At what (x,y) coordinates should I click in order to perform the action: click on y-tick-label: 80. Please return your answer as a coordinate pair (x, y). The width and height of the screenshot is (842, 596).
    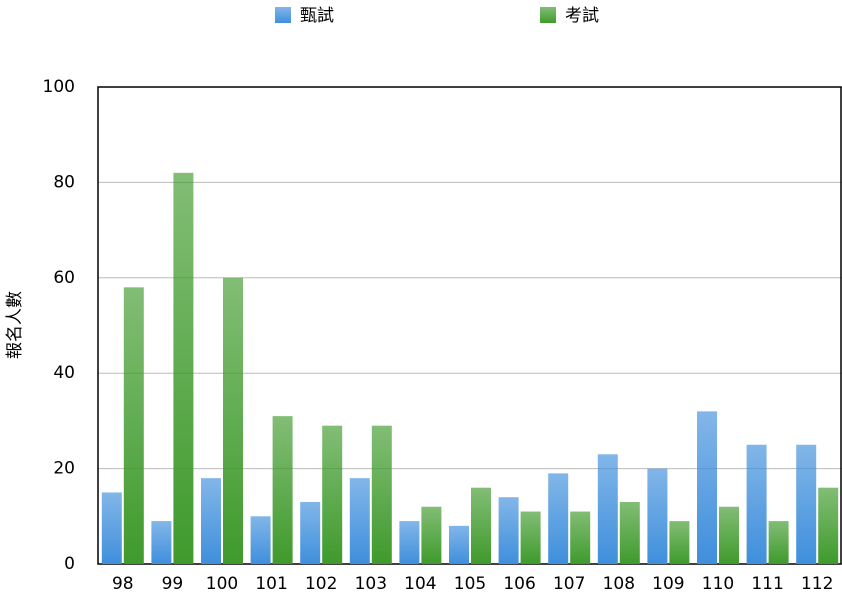
    Looking at the image, I should click on (64, 182).